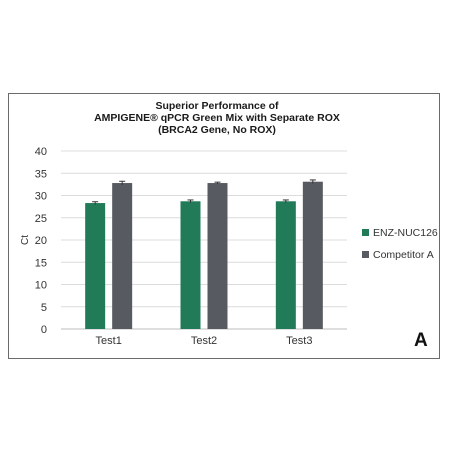 The height and width of the screenshot is (450, 450). What do you see at coordinates (41, 219) in the screenshot?
I see `y-tick-label: 25` at bounding box center [41, 219].